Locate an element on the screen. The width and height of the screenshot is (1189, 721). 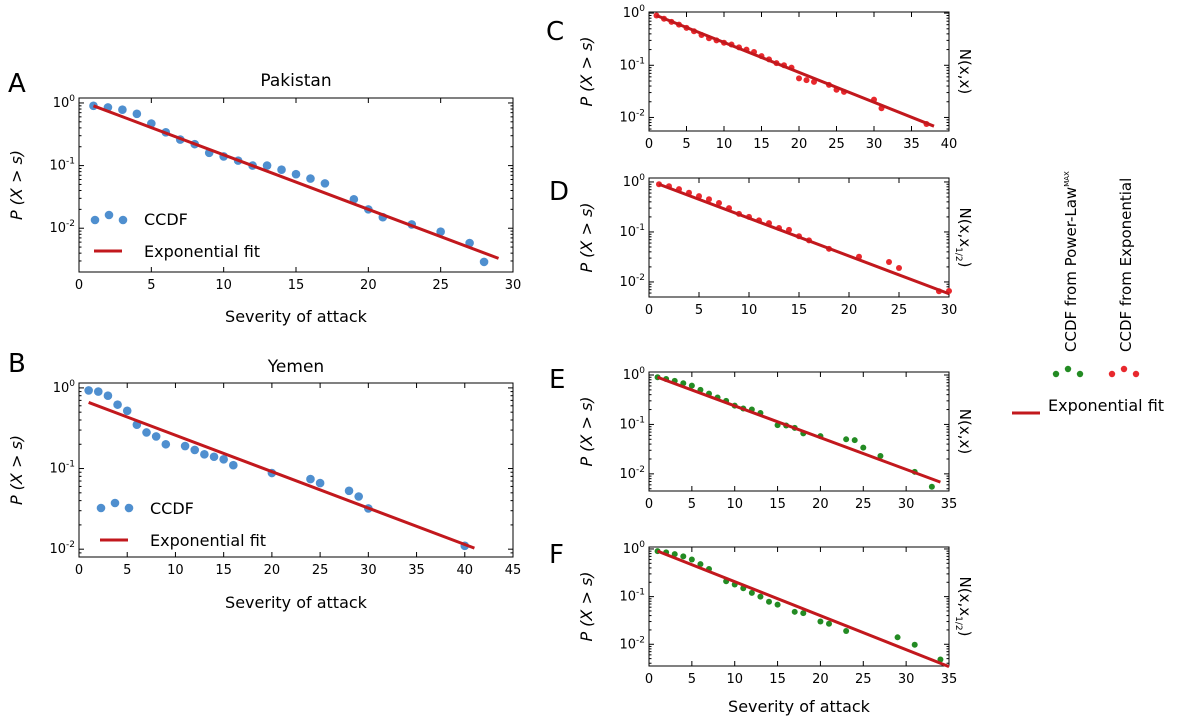
plot-frame is located at coordinates (799, 606).